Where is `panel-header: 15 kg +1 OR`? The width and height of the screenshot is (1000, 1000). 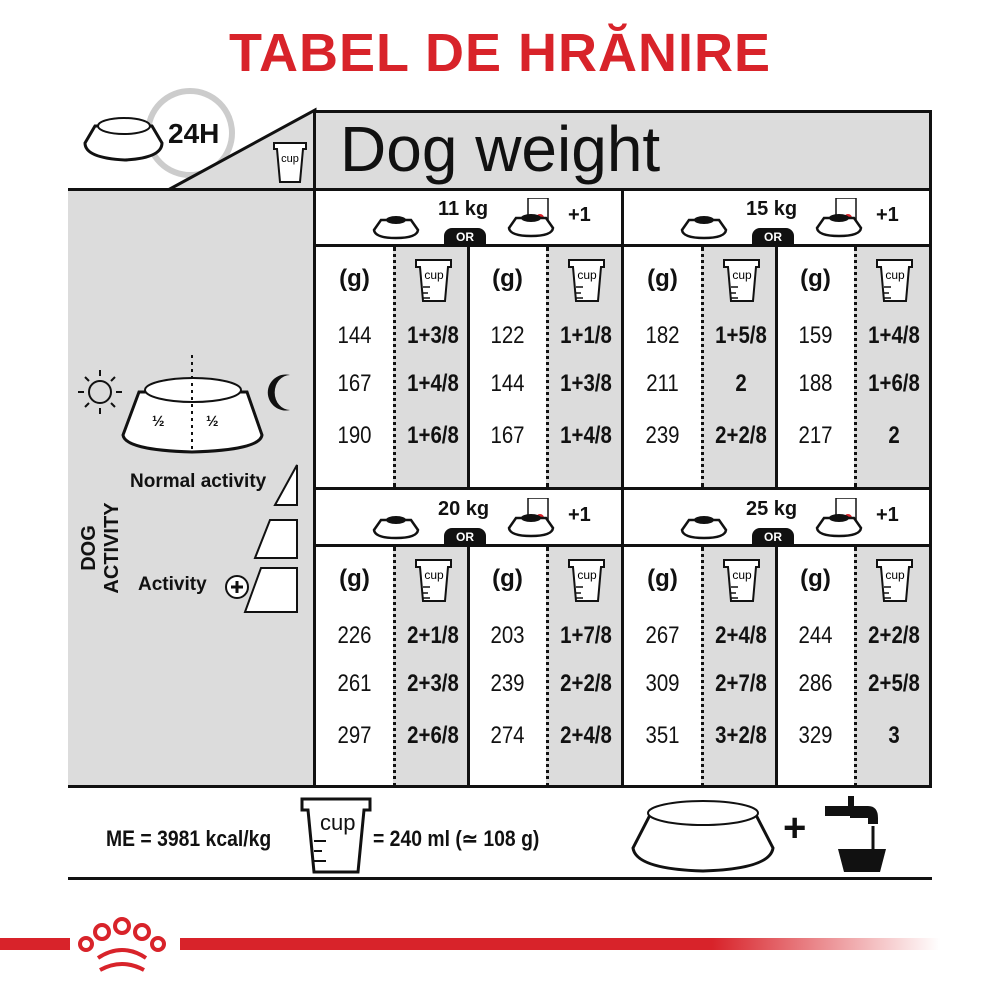
panel-header: 15 kg +1 OR is located at coordinates (777, 218).